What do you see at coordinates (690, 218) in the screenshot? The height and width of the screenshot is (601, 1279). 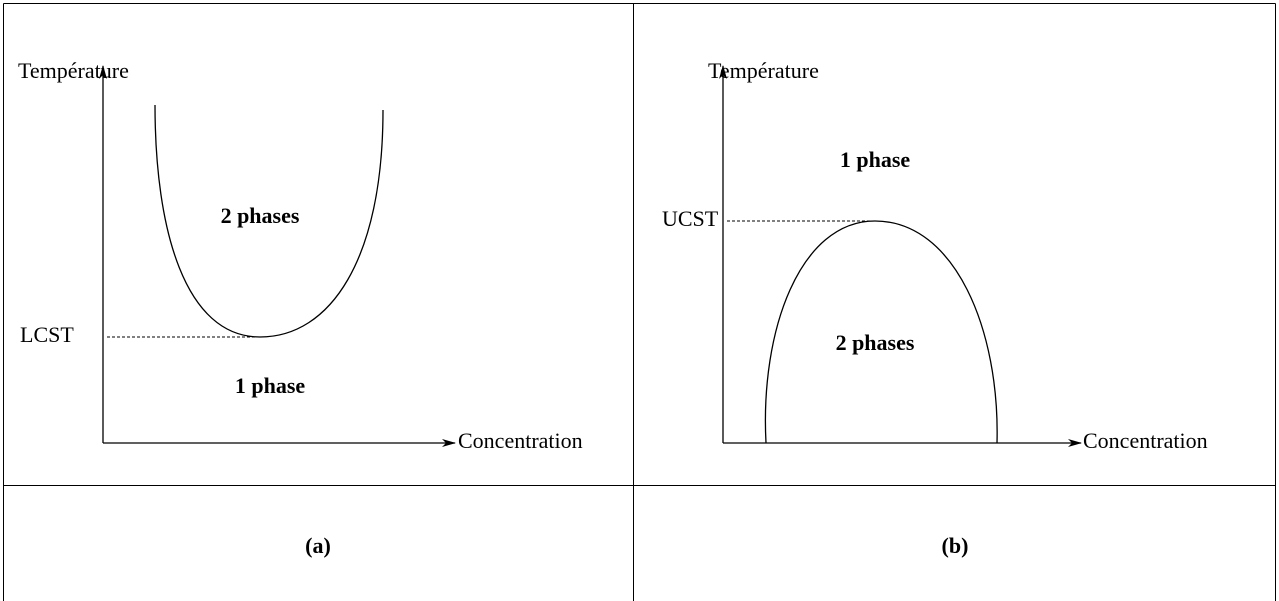 I see `critical-label: UCST` at bounding box center [690, 218].